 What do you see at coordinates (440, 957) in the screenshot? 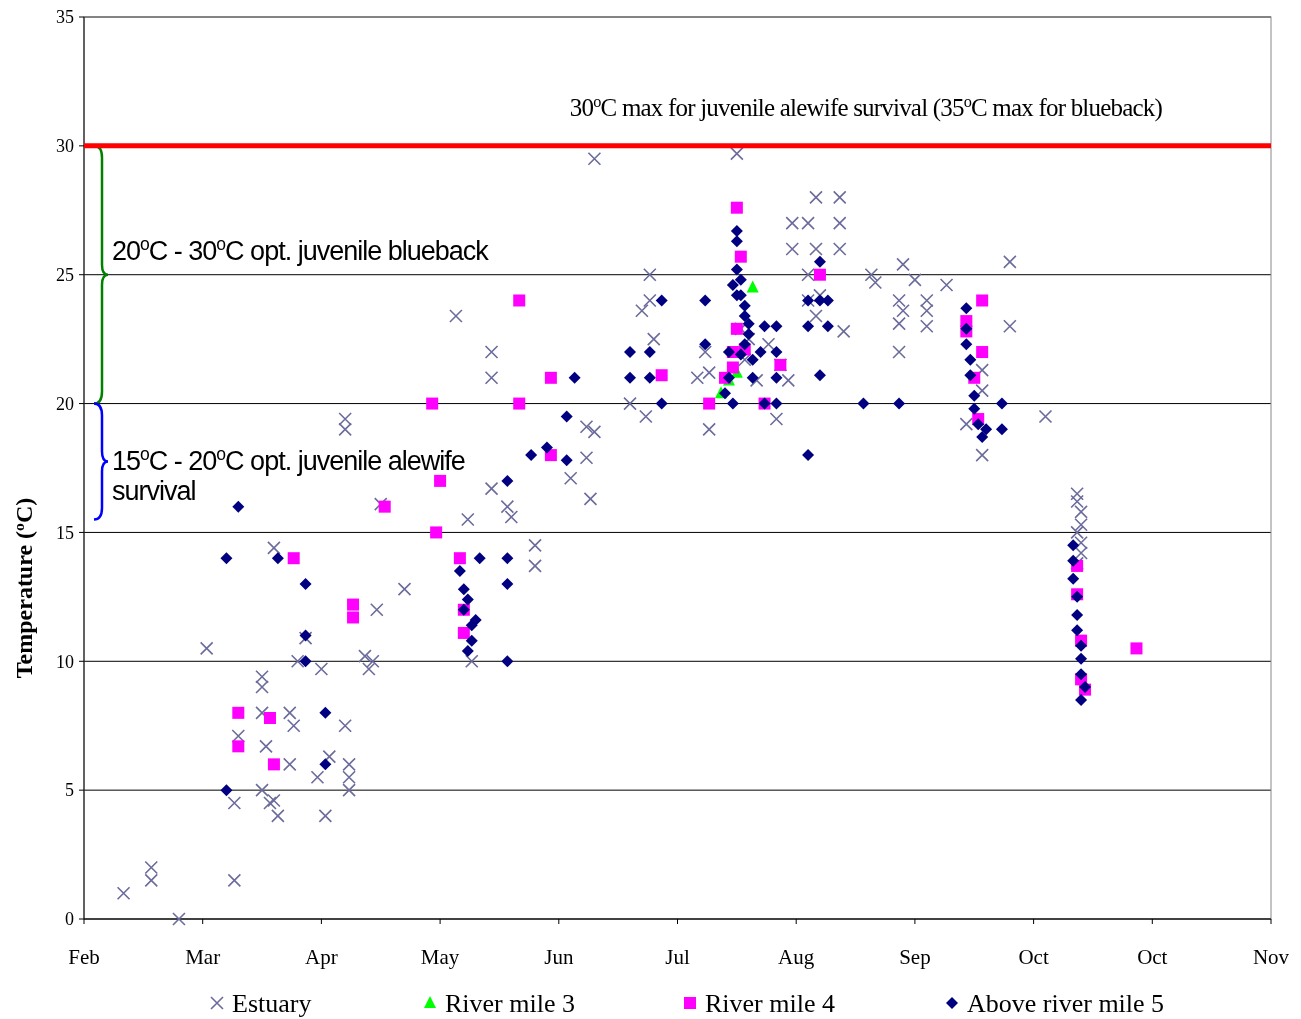
I see `x-tick-label: May` at bounding box center [440, 957].